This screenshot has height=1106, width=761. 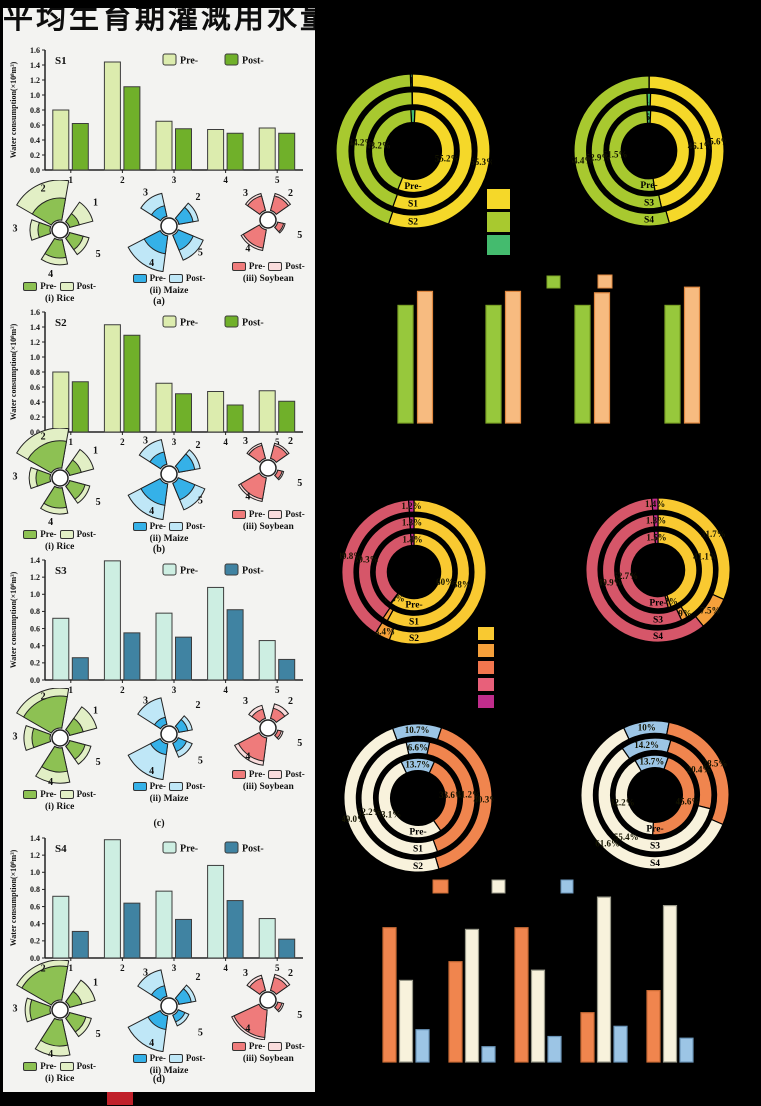 What do you see at coordinates (648, 186) in the screenshot?
I see `ring-name: Pre-` at bounding box center [648, 186].